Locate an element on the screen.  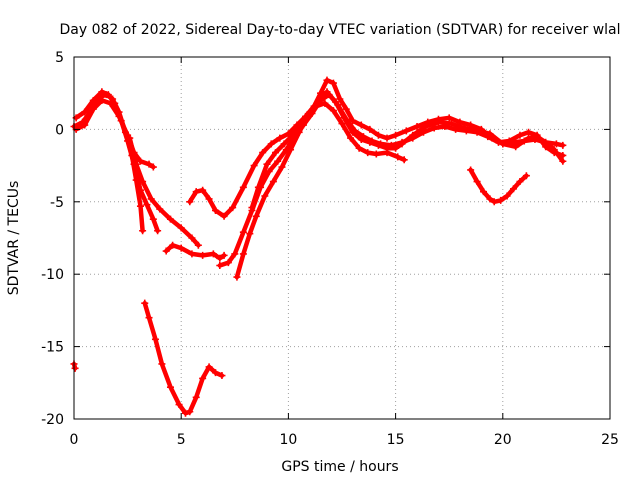
y-axis-label: SDTVAR / TECUs is located at coordinates (14, 238).